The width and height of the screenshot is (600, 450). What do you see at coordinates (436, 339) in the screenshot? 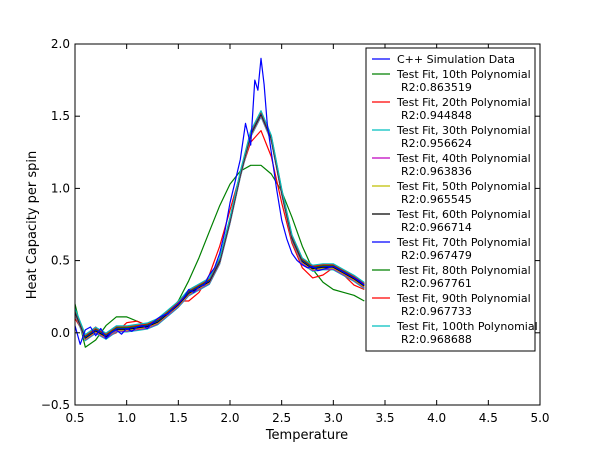
I see `legend-r2: R2:0.968688` at bounding box center [436, 339].